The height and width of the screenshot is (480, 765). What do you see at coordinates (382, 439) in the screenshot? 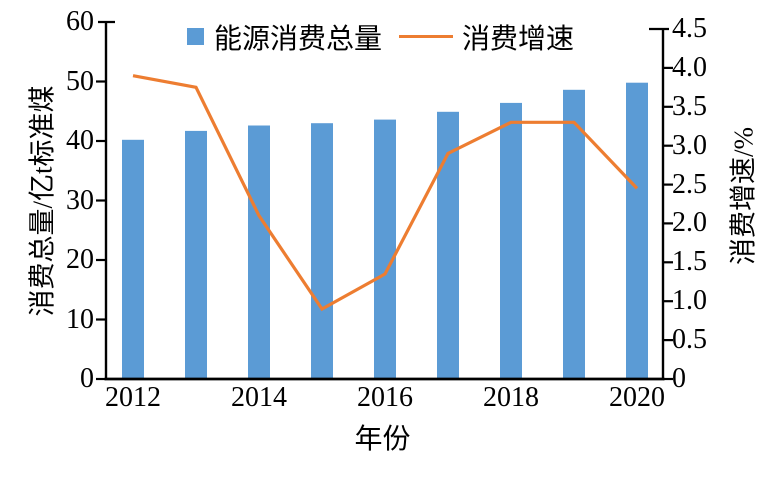
I see `x-axis-title: 年份` at bounding box center [382, 439].